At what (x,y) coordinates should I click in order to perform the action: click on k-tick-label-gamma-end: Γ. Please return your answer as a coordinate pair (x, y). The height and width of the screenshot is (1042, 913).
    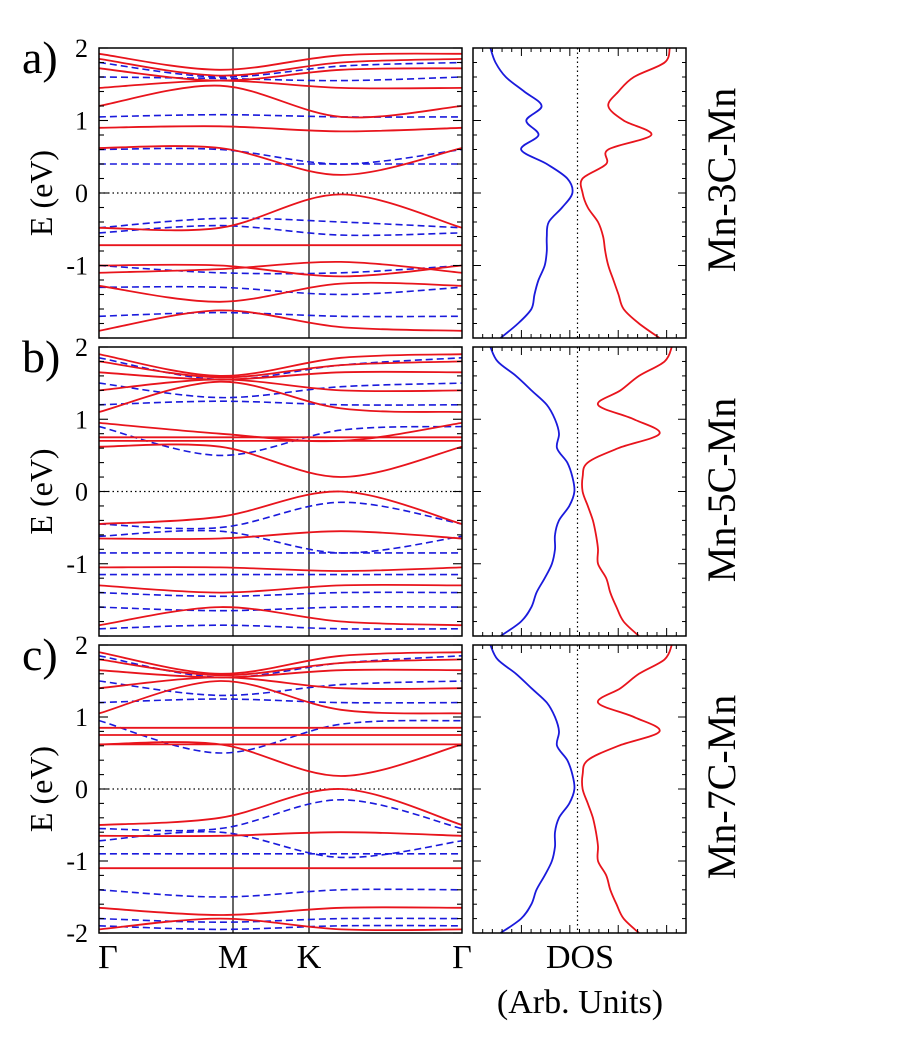
    Looking at the image, I should click on (462, 957).